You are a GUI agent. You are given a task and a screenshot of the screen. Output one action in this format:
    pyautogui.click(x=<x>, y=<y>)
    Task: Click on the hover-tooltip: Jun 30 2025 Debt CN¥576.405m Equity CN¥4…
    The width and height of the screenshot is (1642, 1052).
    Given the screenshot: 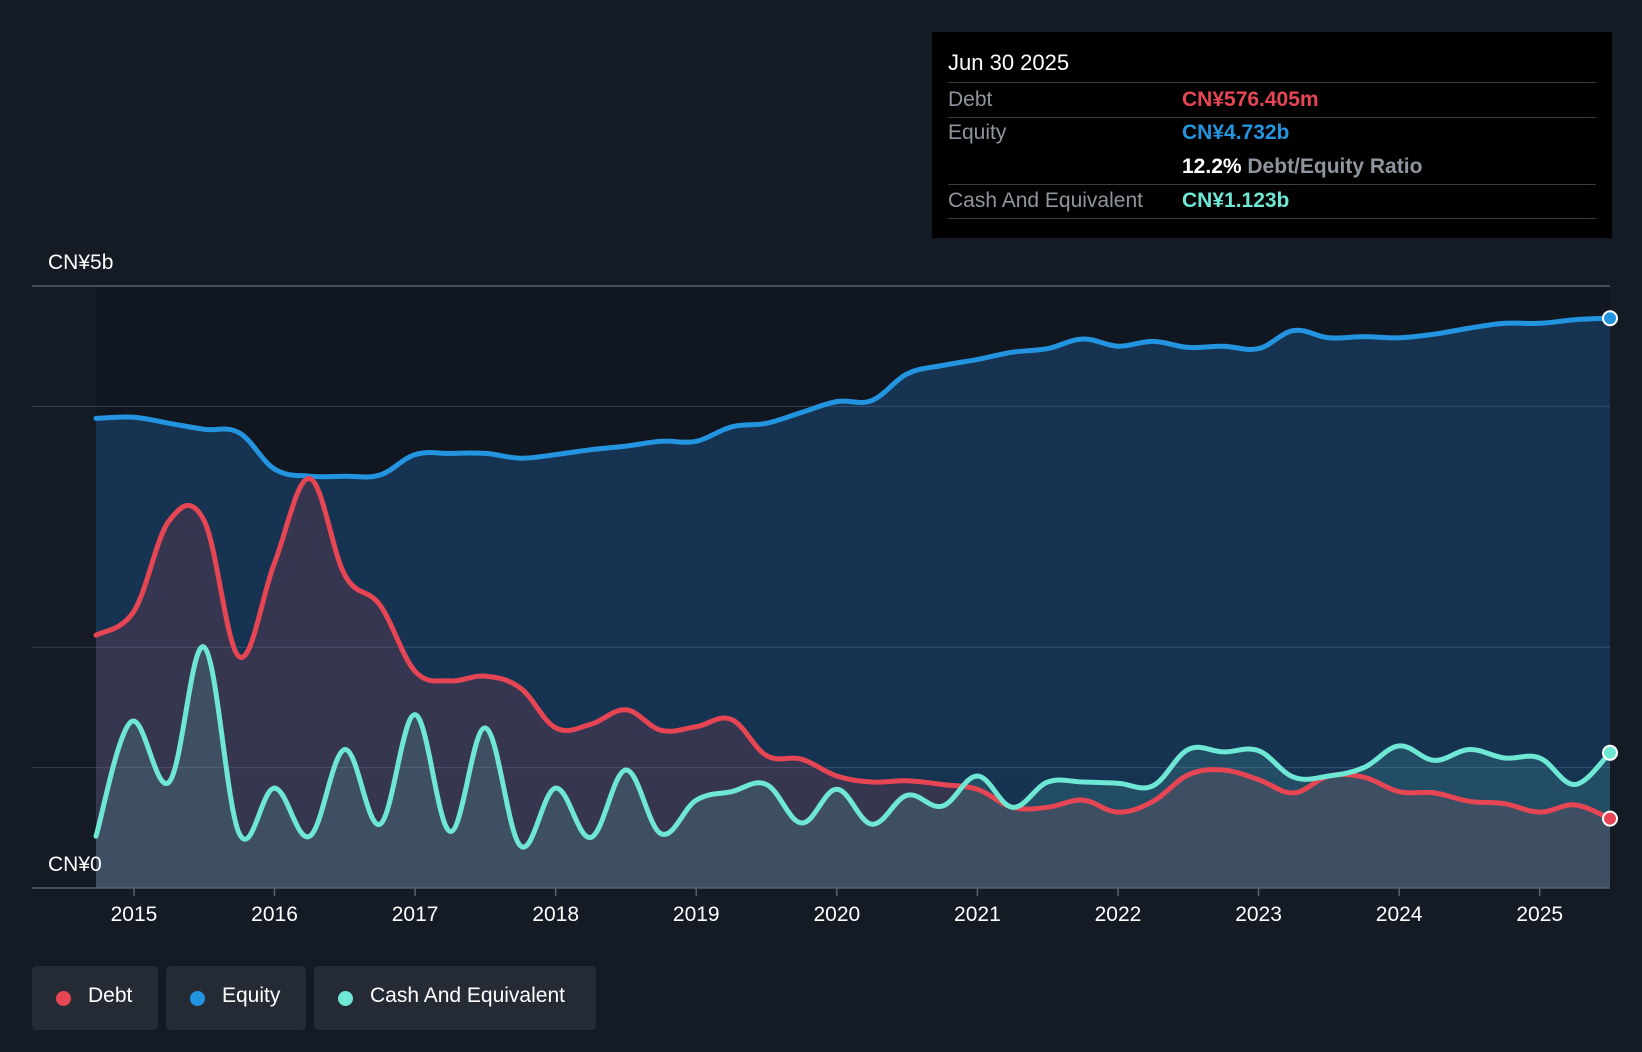 What is the action you would take?
    pyautogui.click(x=1272, y=135)
    